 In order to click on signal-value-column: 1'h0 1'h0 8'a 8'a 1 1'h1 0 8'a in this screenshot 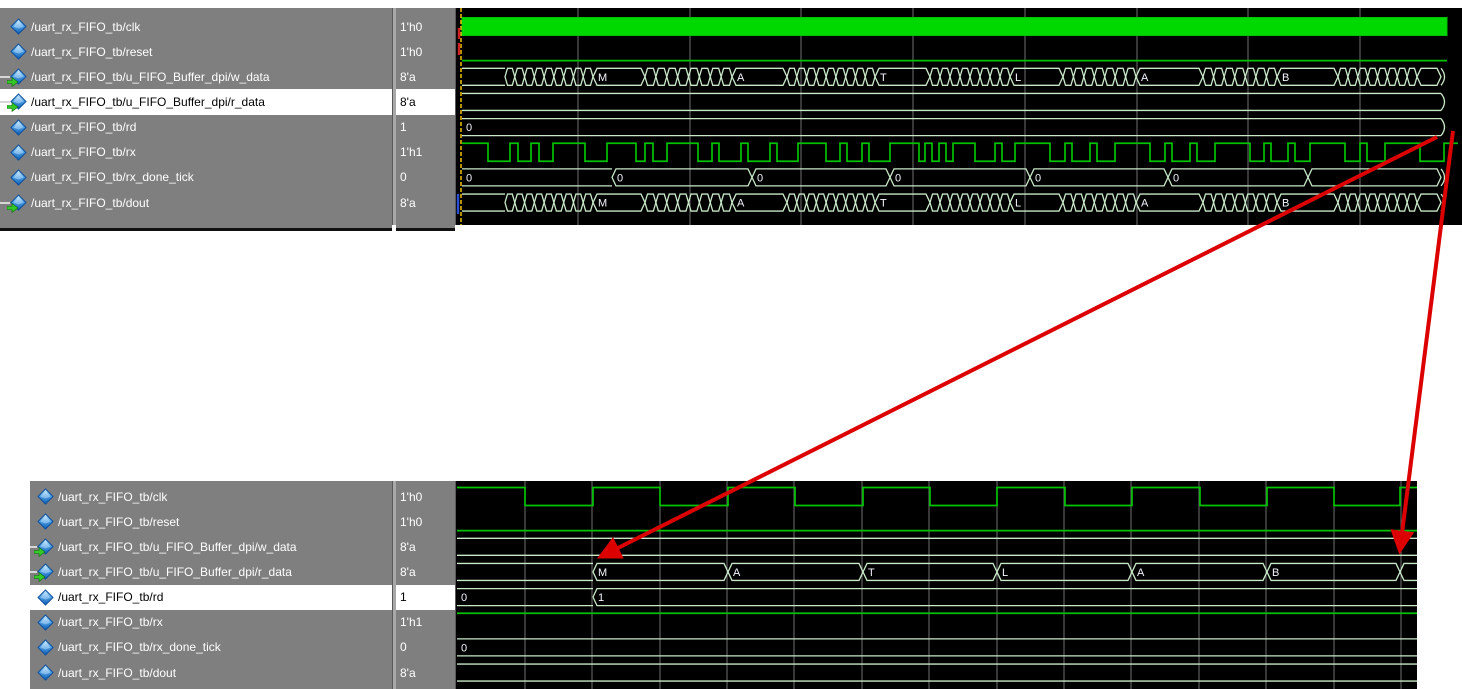, I will do `click(425, 119)`.